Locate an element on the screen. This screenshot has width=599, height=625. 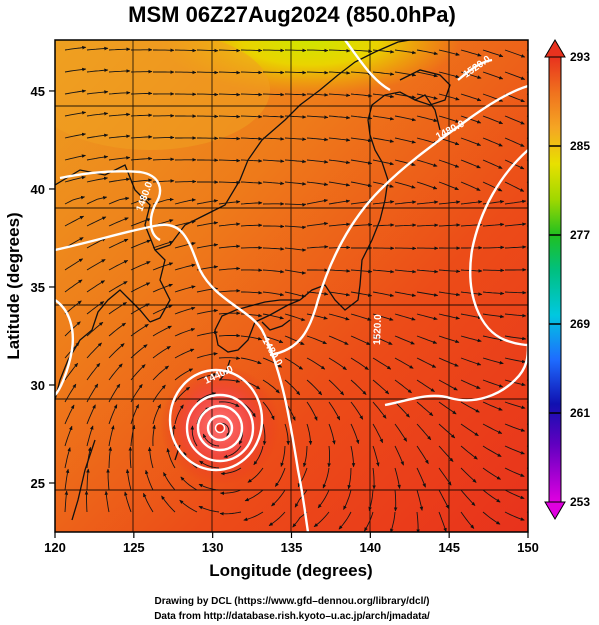
x-tick-label: 135 is located at coordinates (292, 547).